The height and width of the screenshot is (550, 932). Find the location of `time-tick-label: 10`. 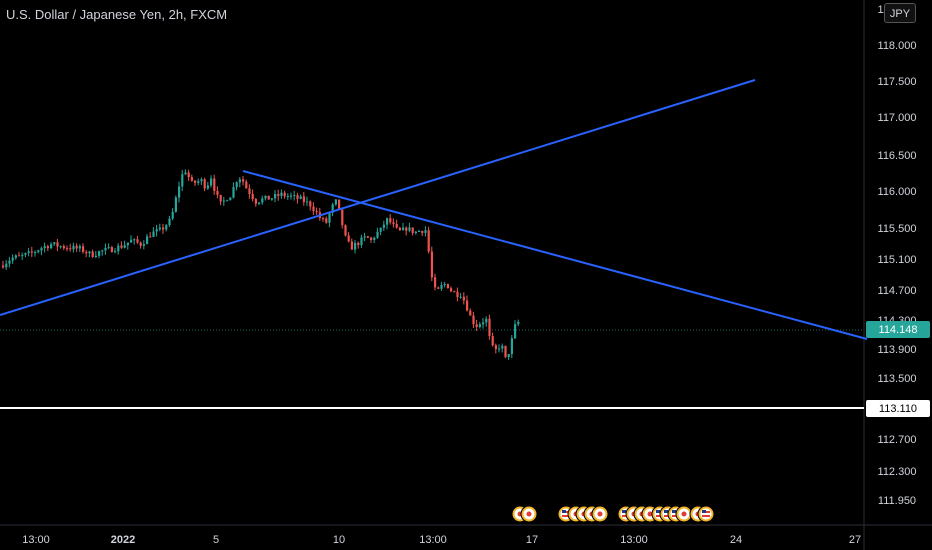

time-tick-label: 10 is located at coordinates (339, 540).